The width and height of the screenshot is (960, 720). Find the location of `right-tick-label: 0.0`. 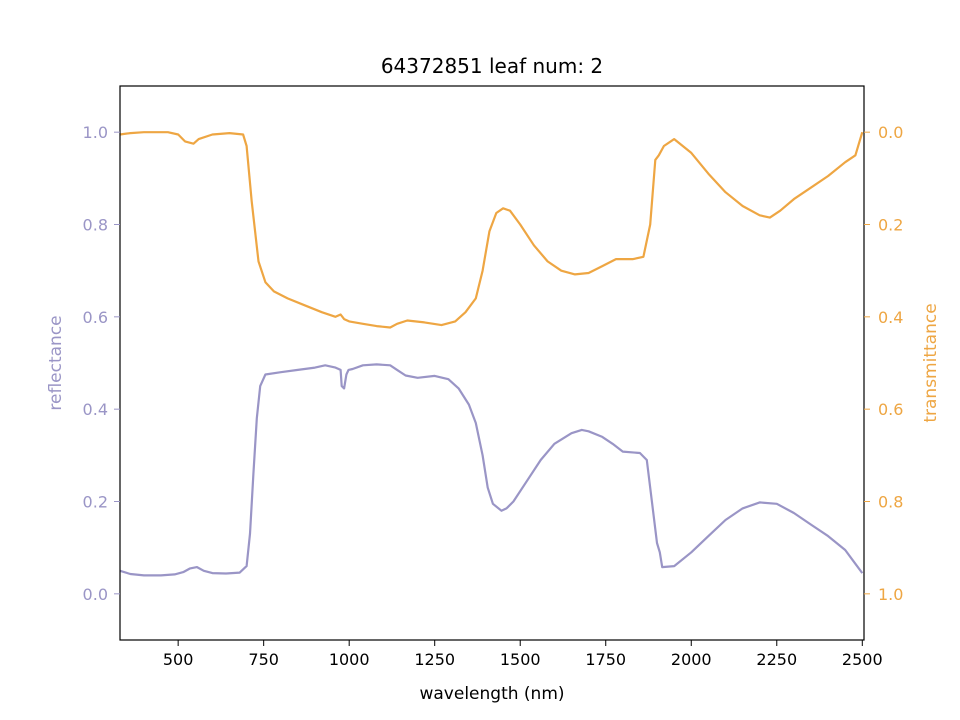

right-tick-label: 0.0 is located at coordinates (890, 132).